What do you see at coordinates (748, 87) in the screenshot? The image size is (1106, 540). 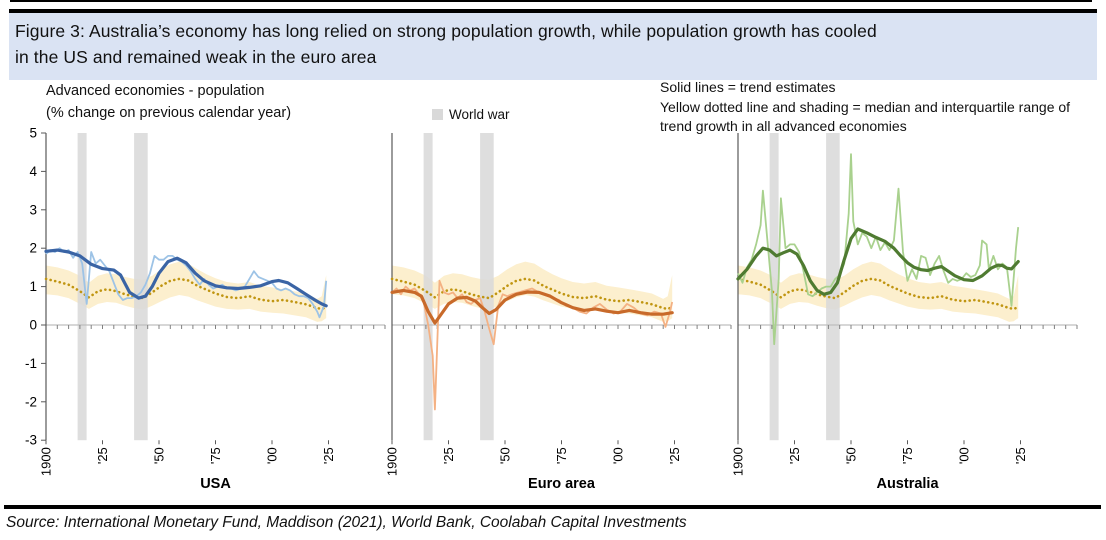 I see `note-solid-lines: Solid lines = trend estimates` at bounding box center [748, 87].